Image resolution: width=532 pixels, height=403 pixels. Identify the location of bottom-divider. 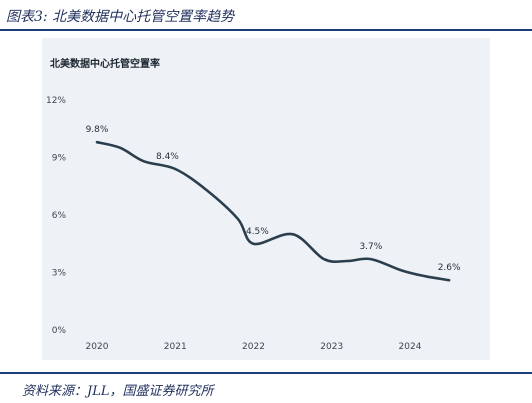
(266, 373).